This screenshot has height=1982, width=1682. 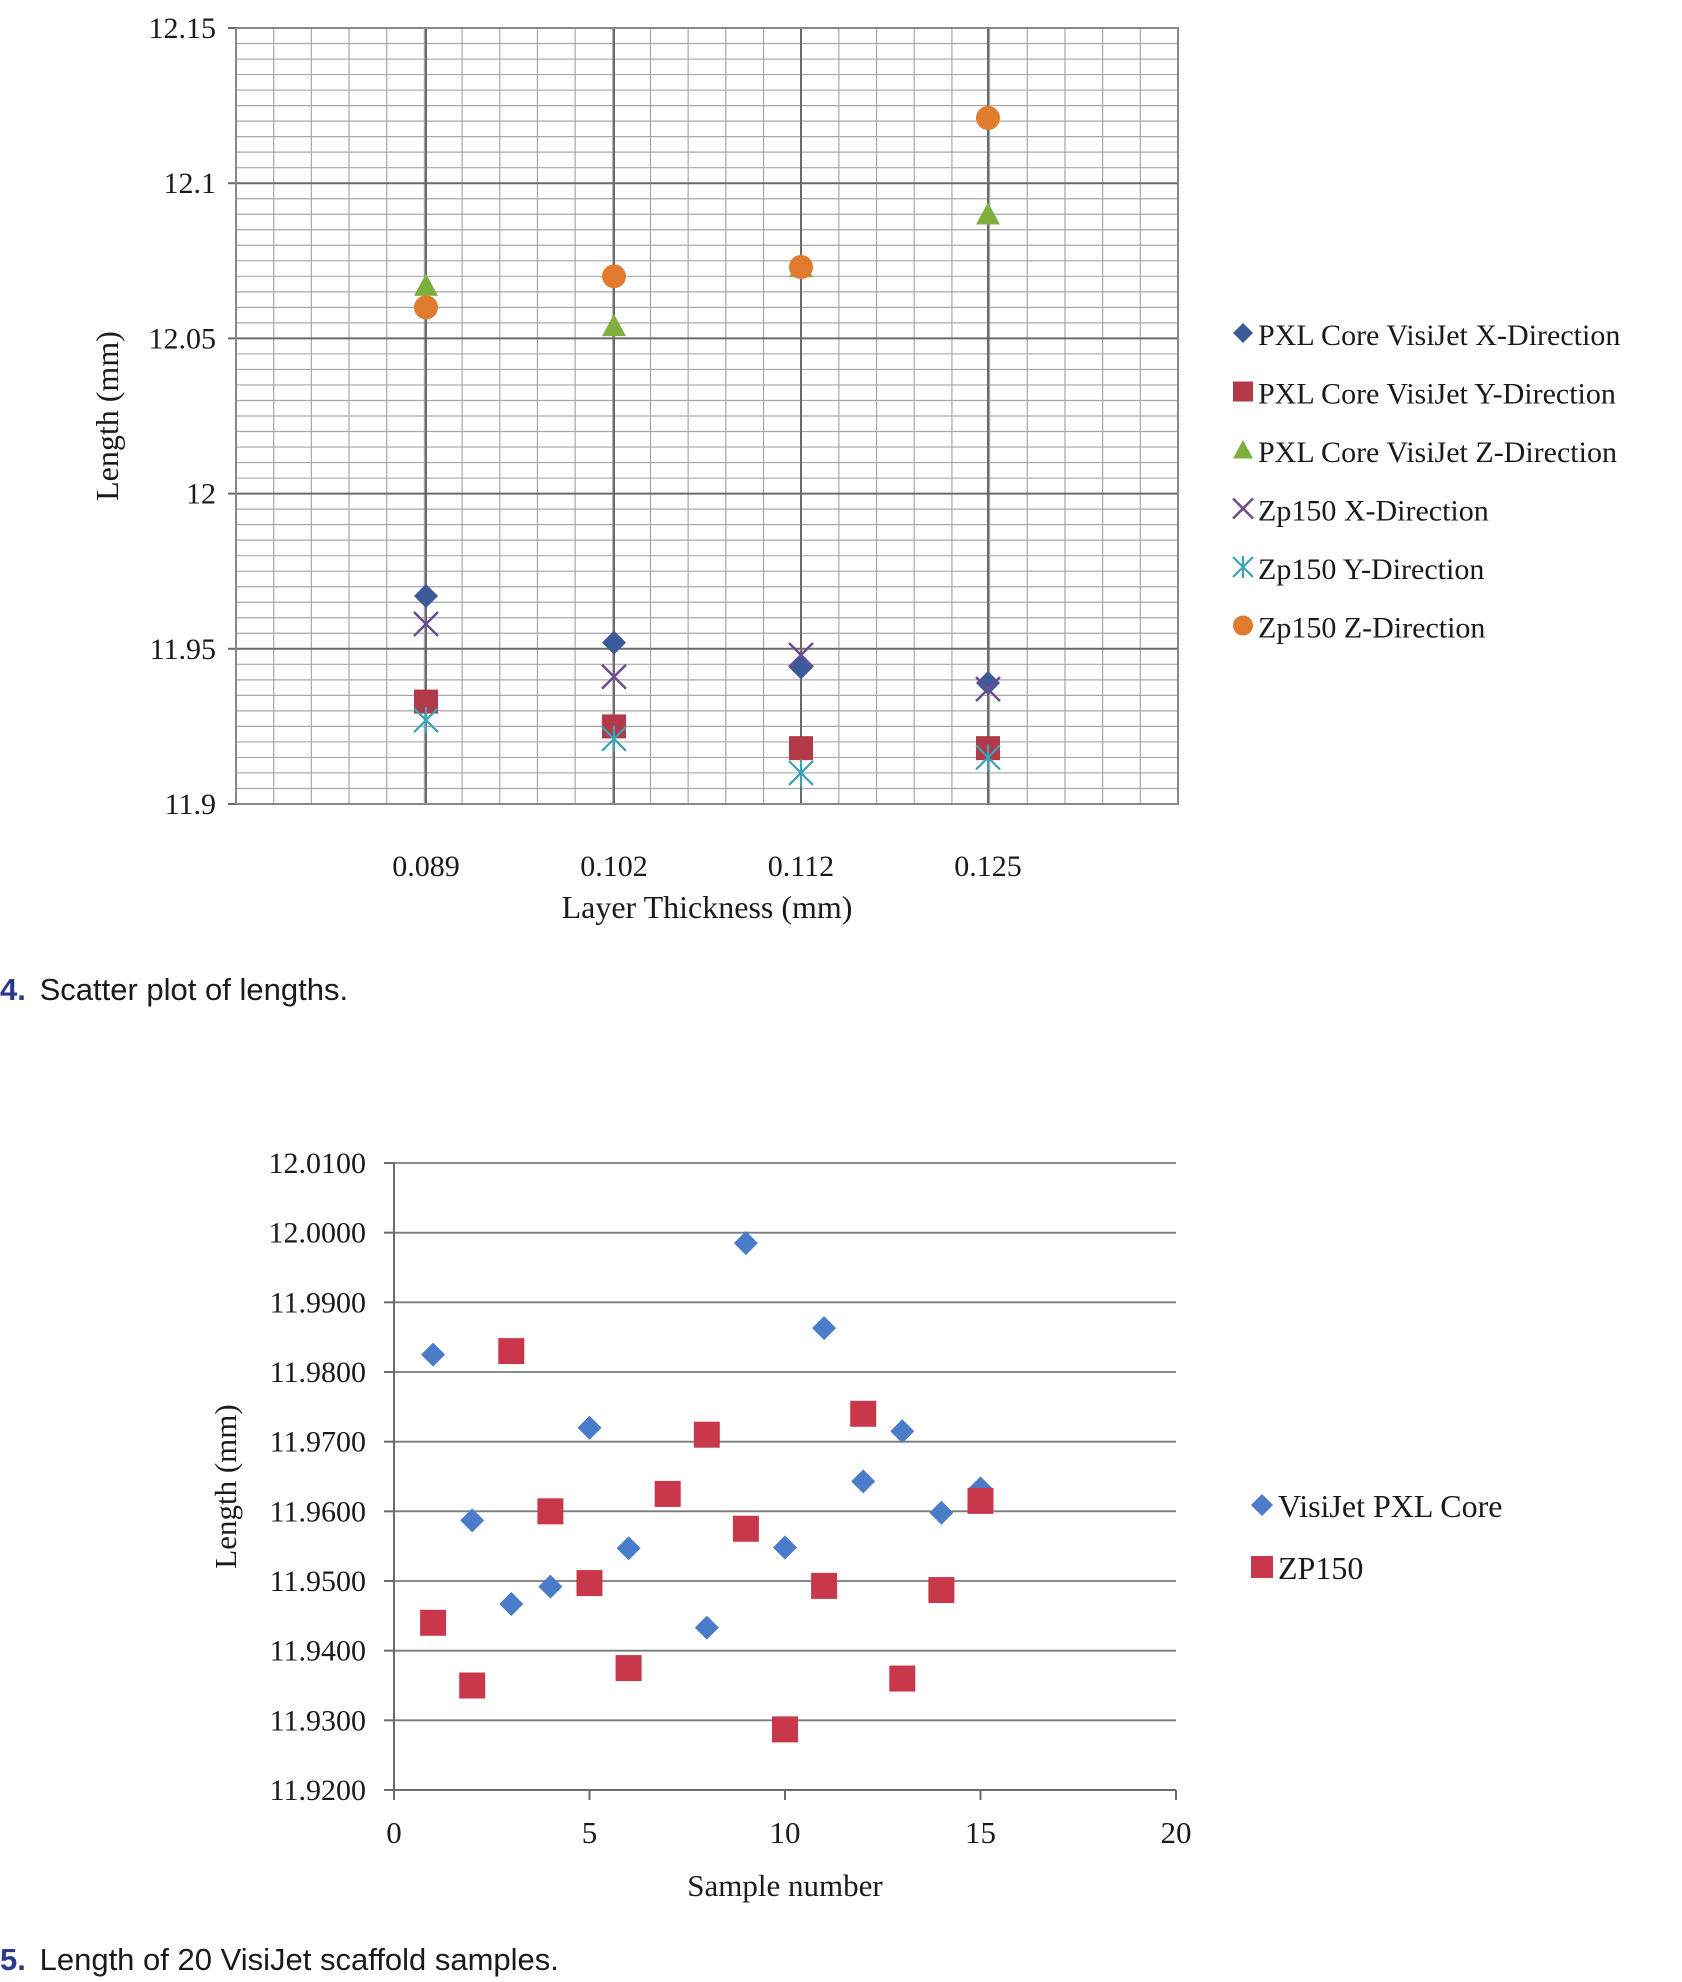 What do you see at coordinates (1243, 449) in the screenshot?
I see `chart1-legend-marker-pxl-core-visijet-z-direction` at bounding box center [1243, 449].